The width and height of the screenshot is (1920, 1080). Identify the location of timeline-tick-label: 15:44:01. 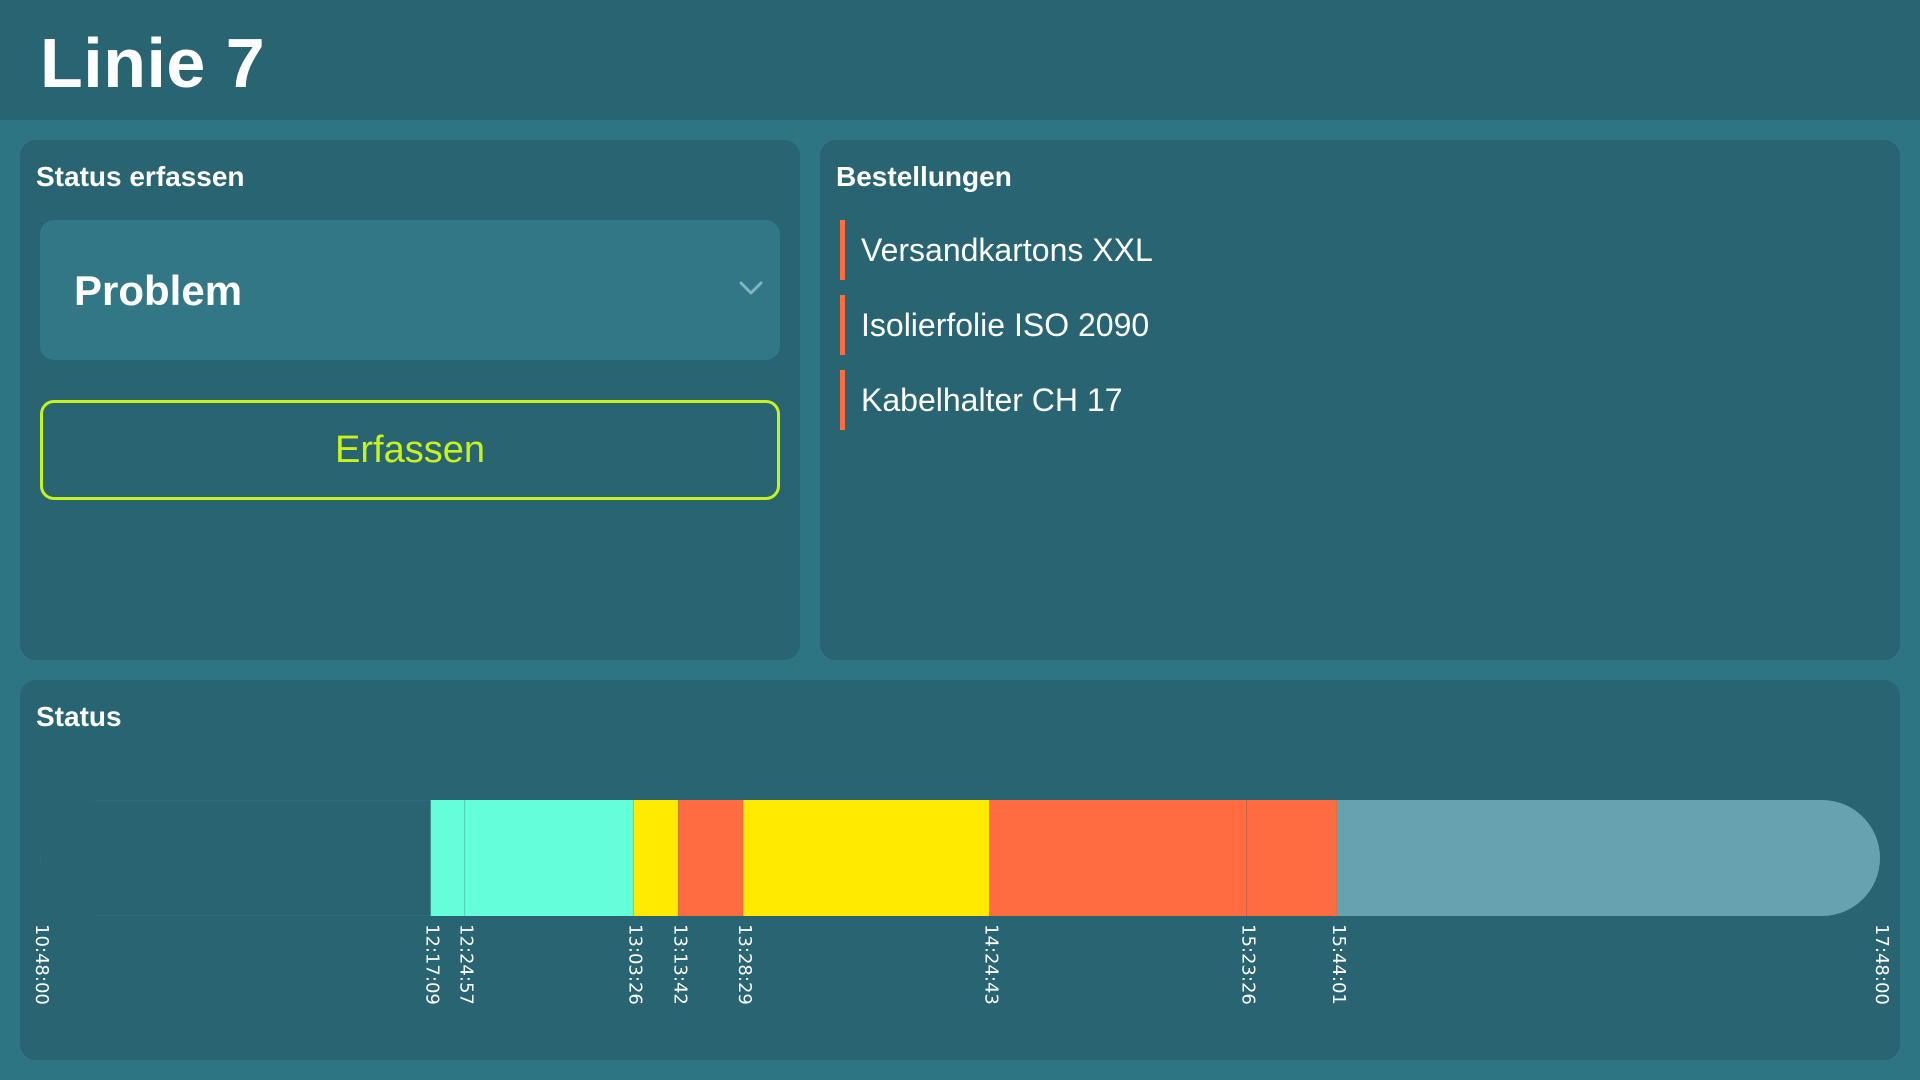
(1338, 964).